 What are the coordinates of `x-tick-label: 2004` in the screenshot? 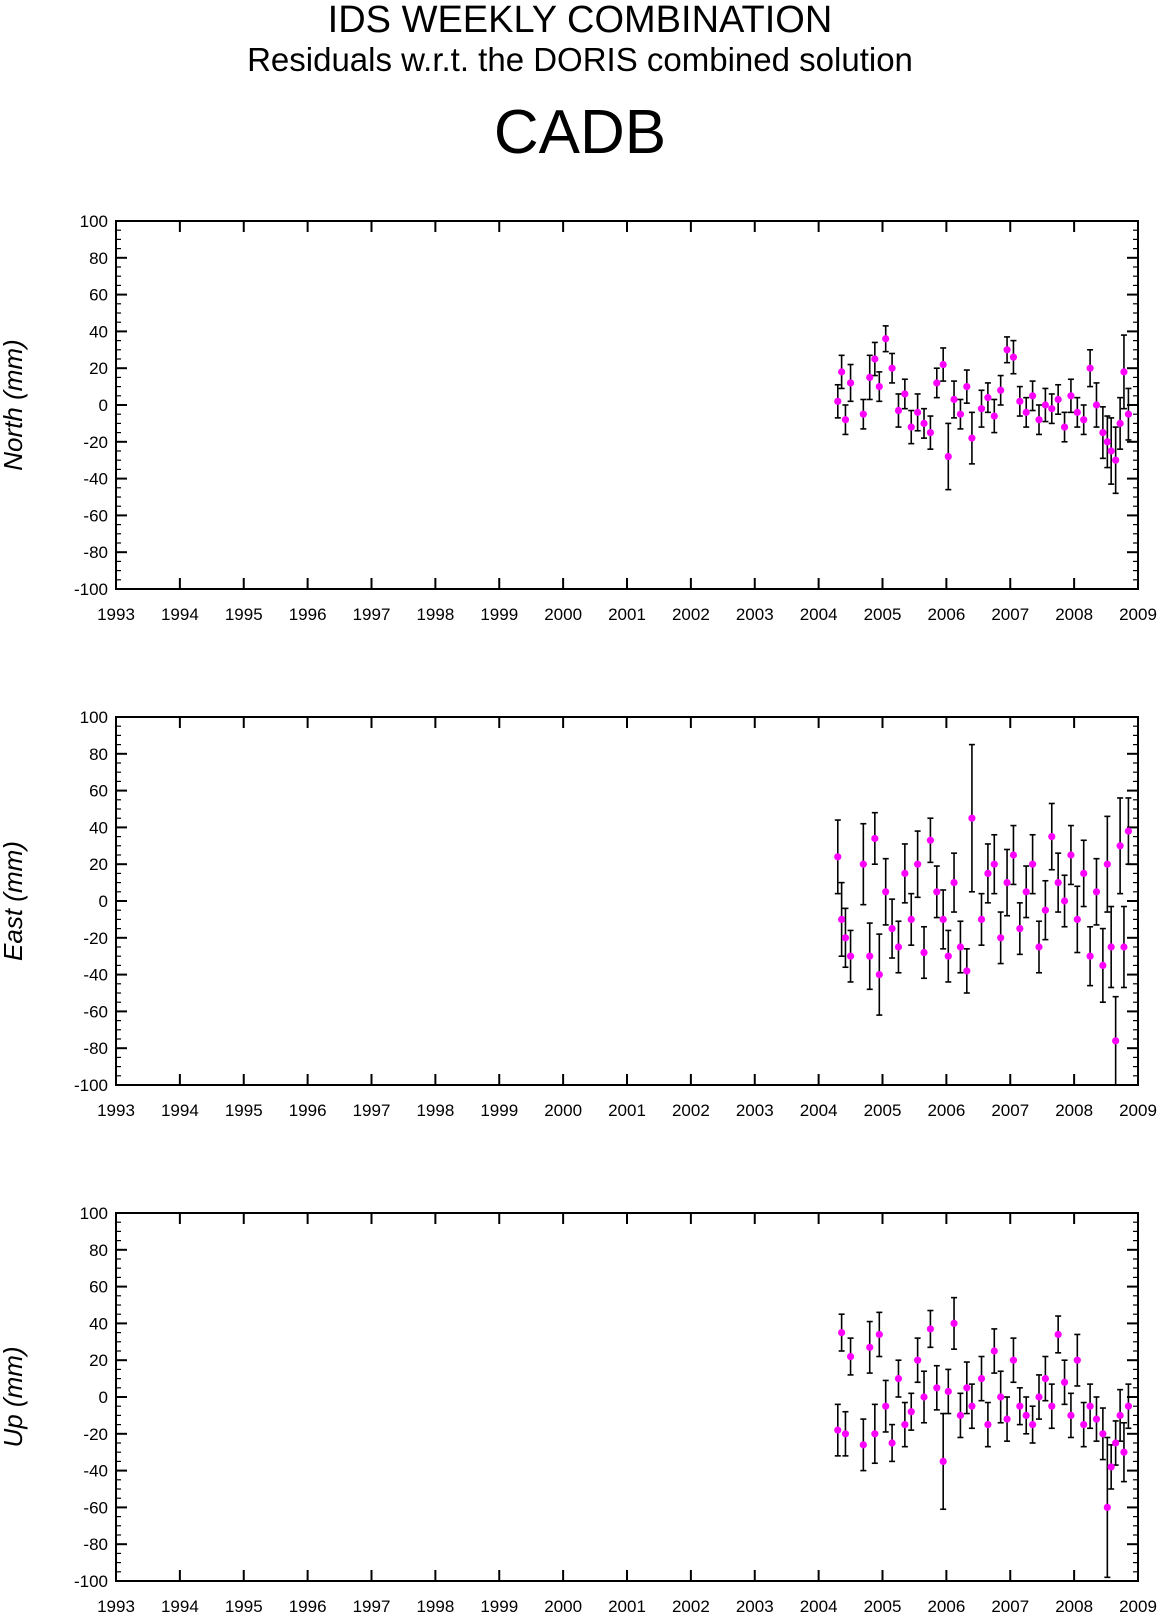 It's located at (819, 1110).